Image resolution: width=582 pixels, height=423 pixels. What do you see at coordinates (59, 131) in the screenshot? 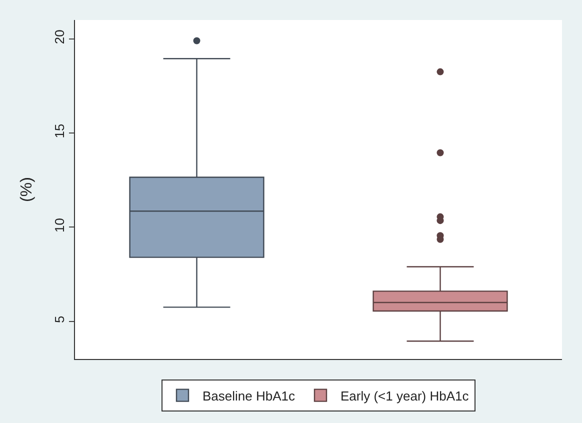
I see `y-tick-label: 15` at bounding box center [59, 131].